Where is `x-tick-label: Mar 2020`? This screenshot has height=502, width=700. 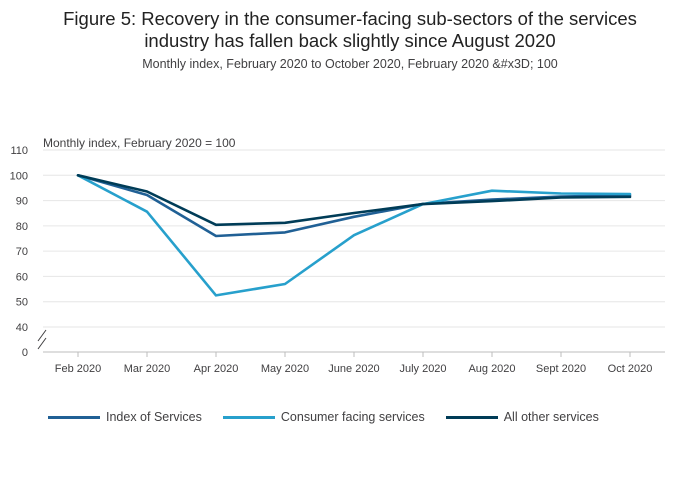 x-tick-label: Mar 2020 is located at coordinates (147, 369).